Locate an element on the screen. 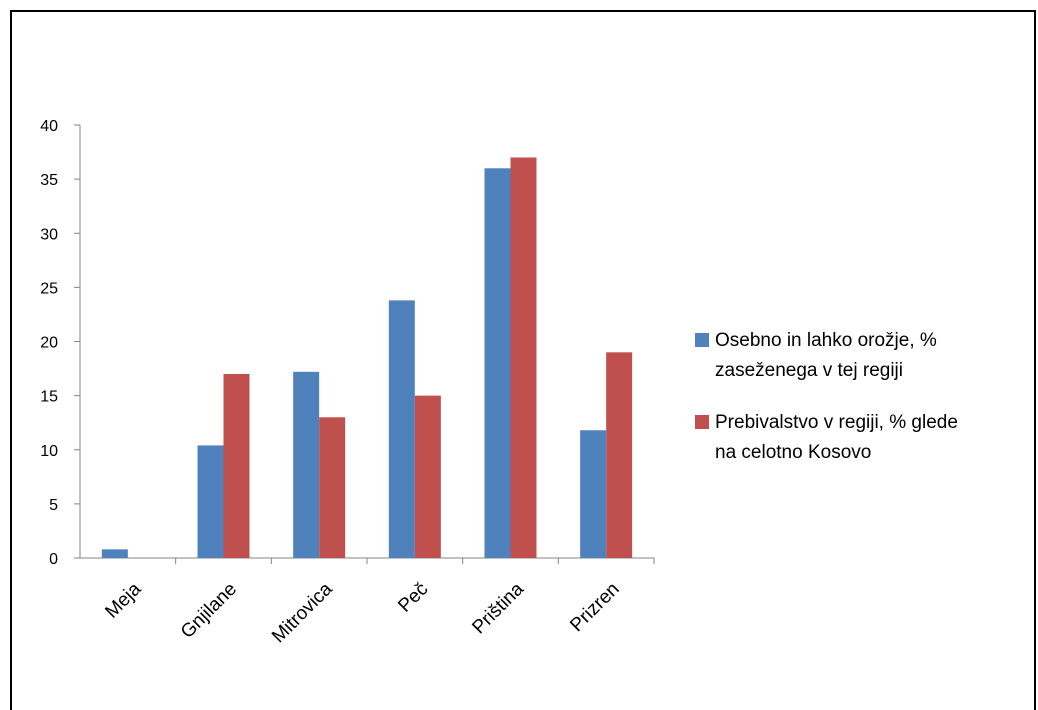 The width and height of the screenshot is (1038, 710). y-tick-label: 10 is located at coordinates (49, 451).